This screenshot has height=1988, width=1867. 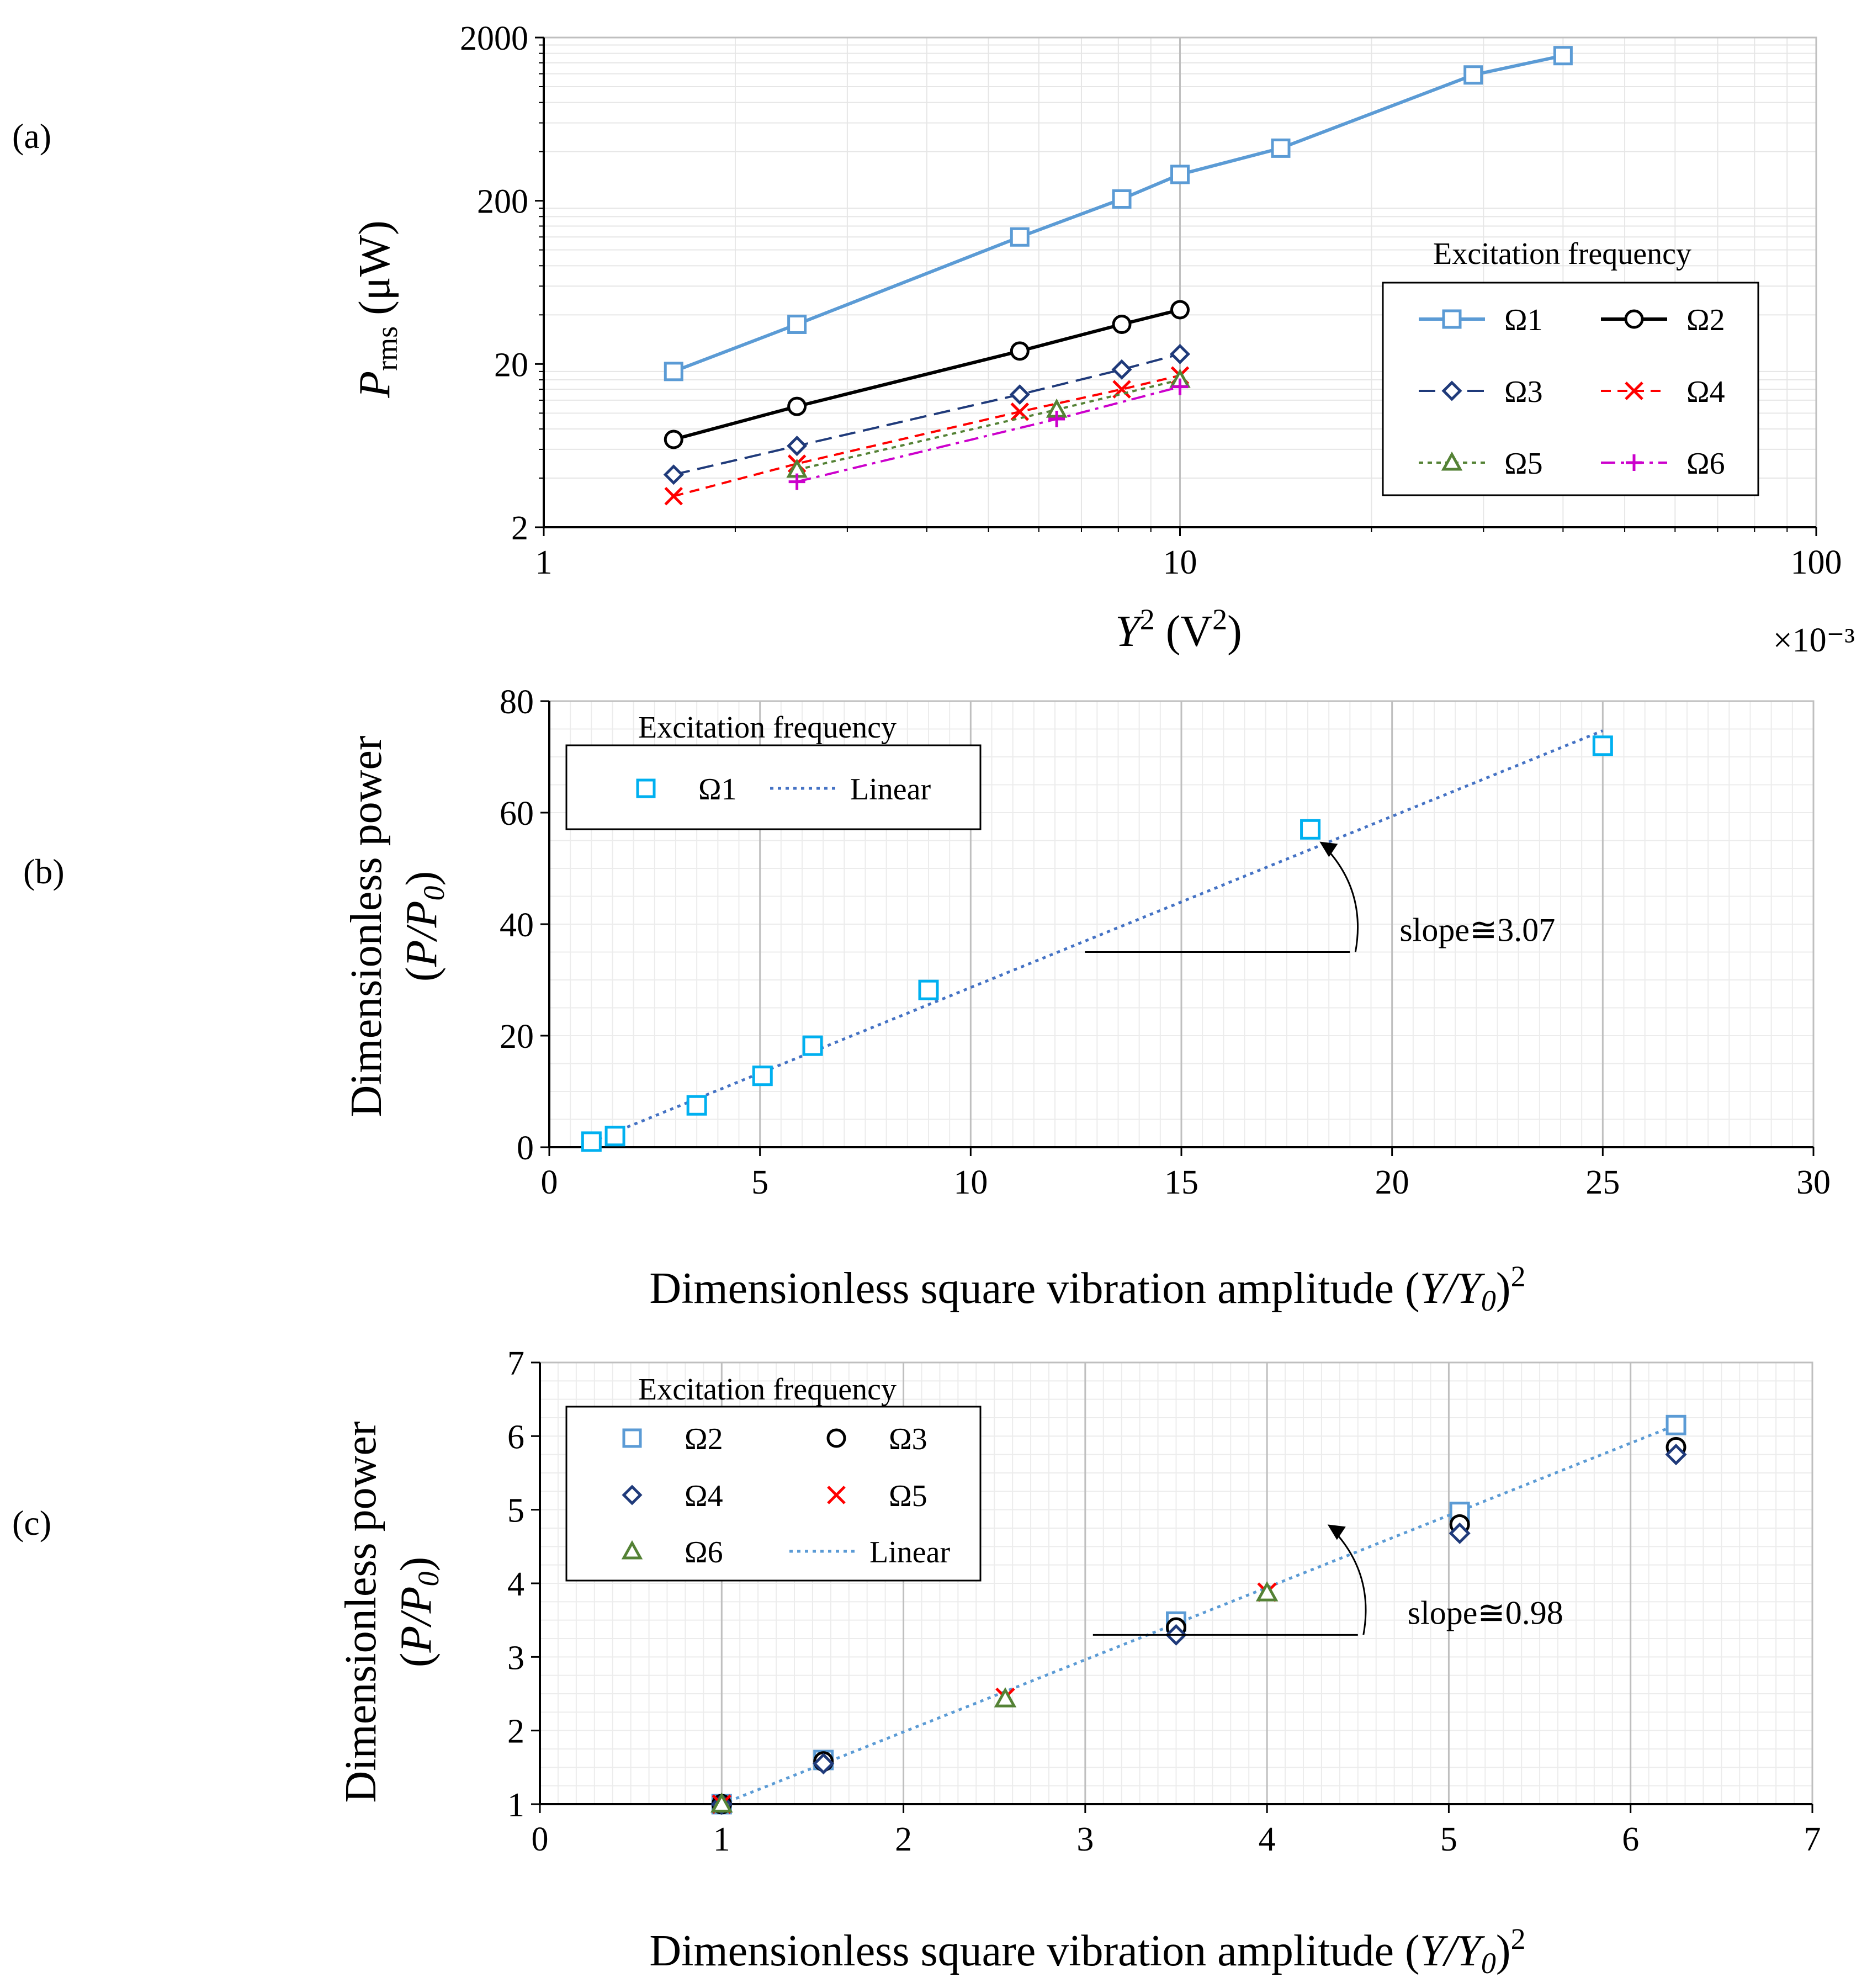 What do you see at coordinates (1814, 640) in the screenshot?
I see `chart-a-x-multiplier: ×10⁻³` at bounding box center [1814, 640].